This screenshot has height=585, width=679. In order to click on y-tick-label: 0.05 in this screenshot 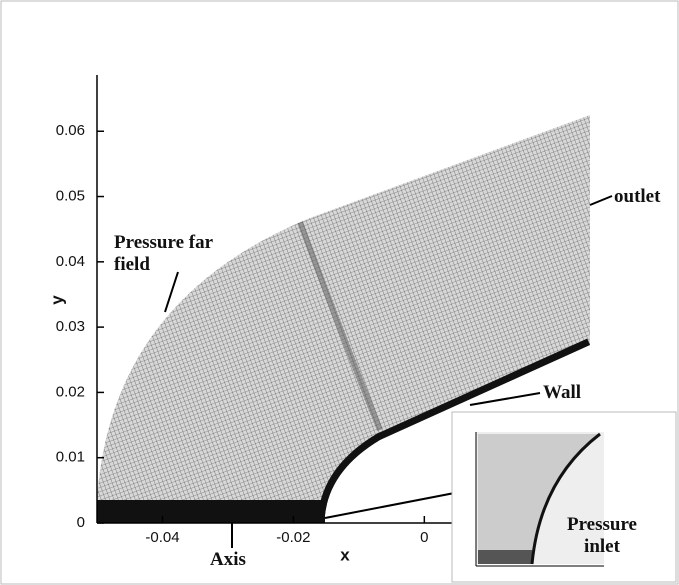, I will do `click(70, 195)`.